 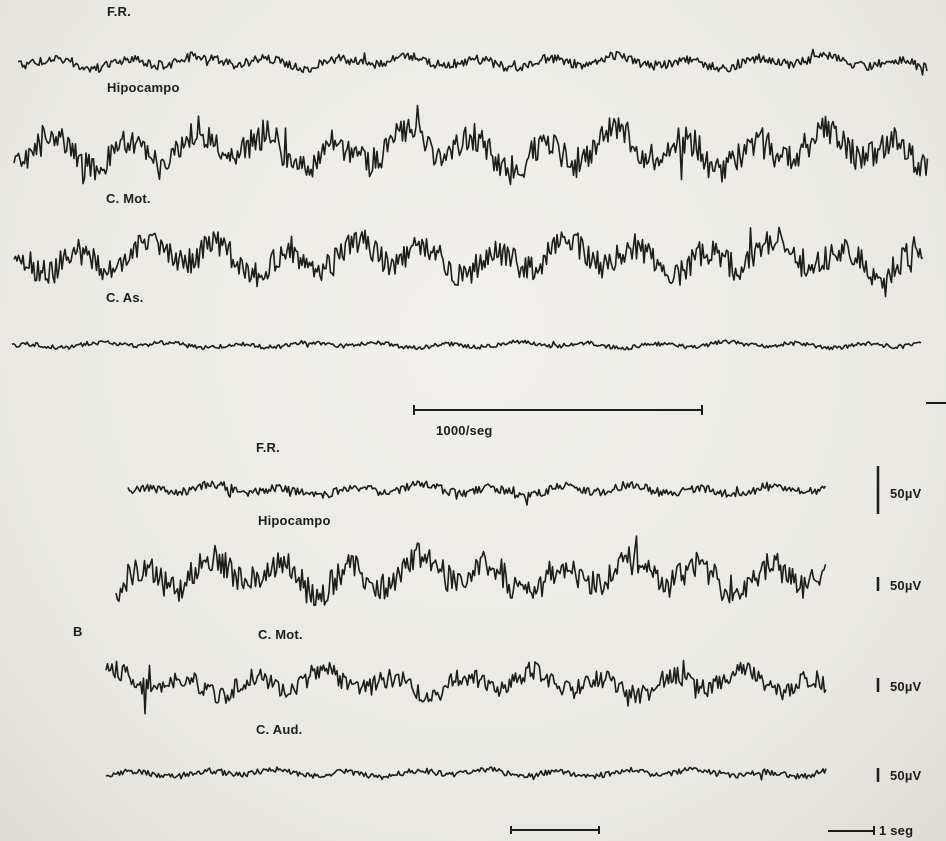 I want to click on amplitude-scale-label-4: 50µV, so click(x=906, y=775).